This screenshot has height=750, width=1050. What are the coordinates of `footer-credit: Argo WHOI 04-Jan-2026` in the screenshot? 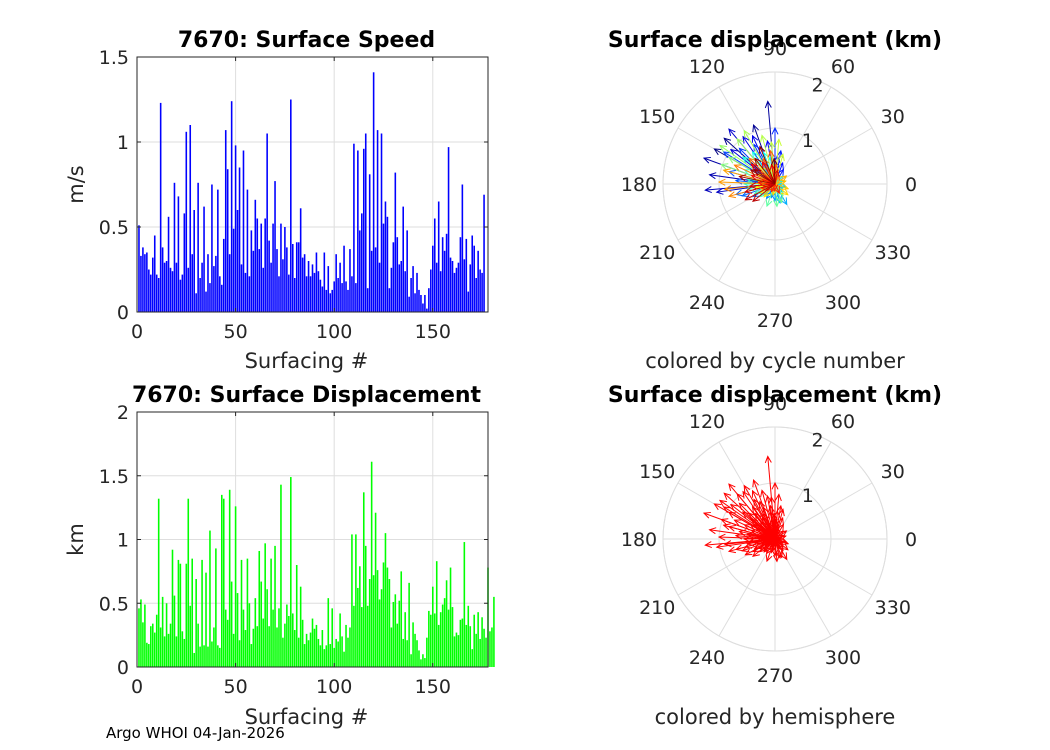 It's located at (195, 733).